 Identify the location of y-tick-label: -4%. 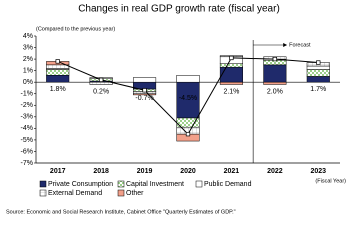
(27, 128).